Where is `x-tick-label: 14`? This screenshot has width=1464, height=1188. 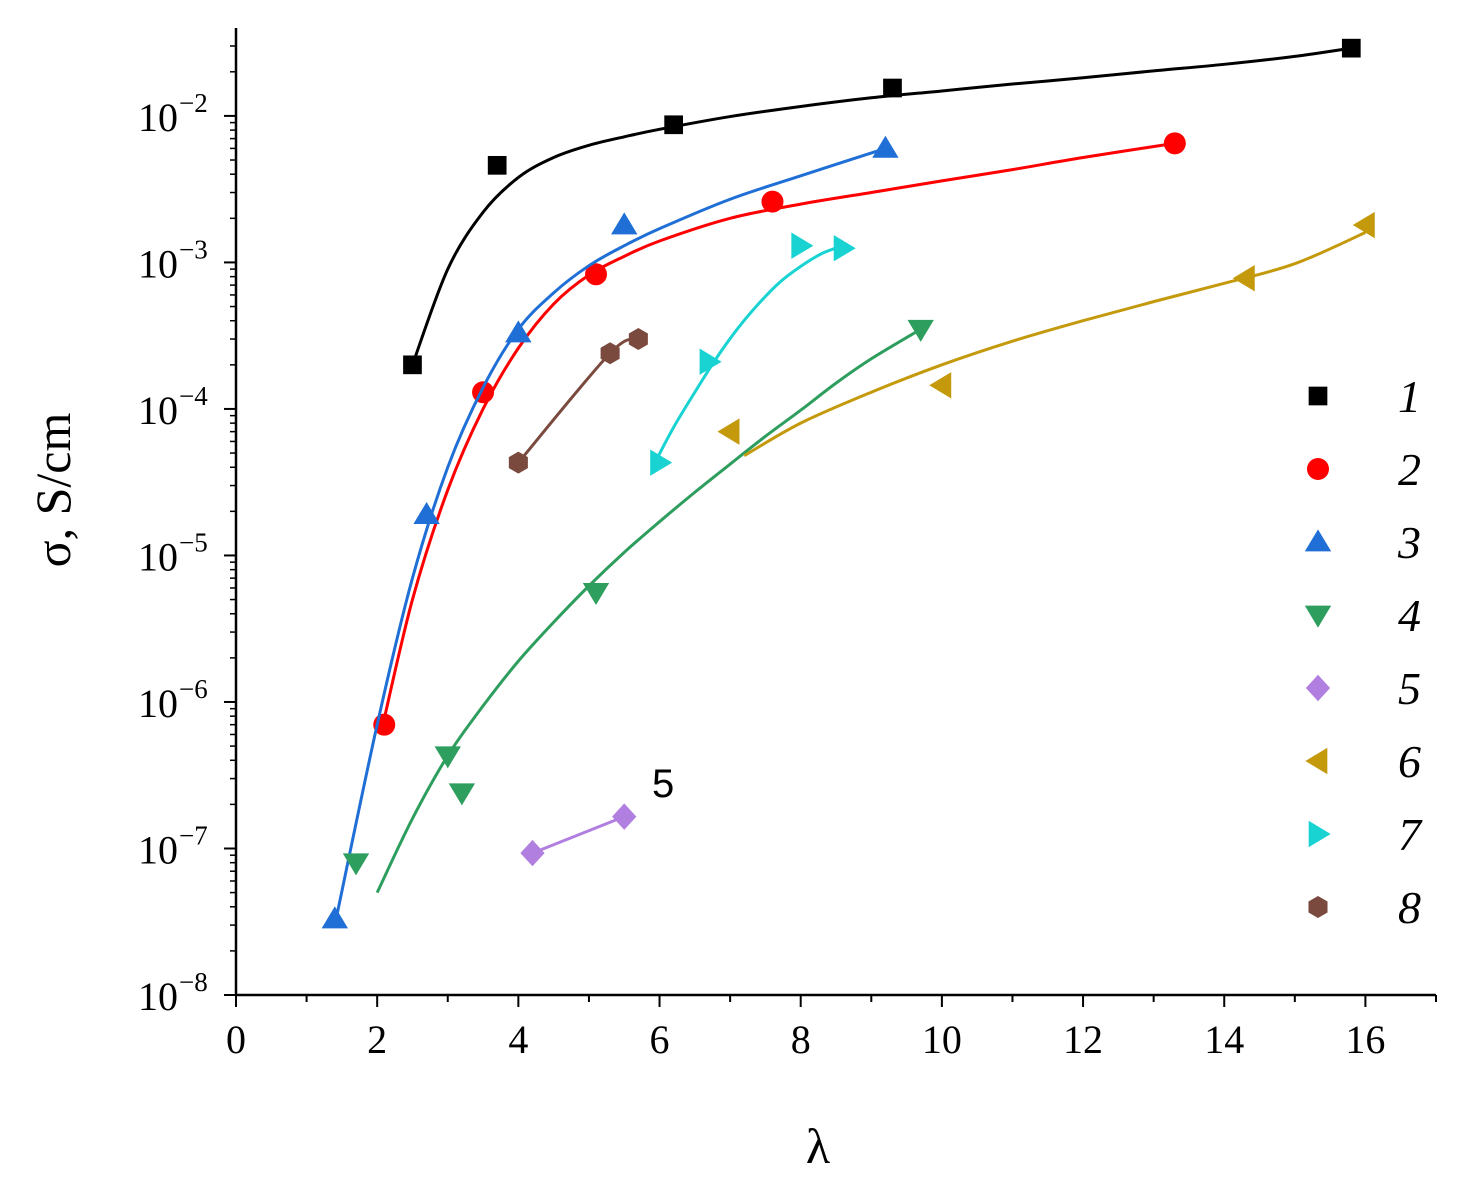 x-tick-label: 14 is located at coordinates (1224, 1039).